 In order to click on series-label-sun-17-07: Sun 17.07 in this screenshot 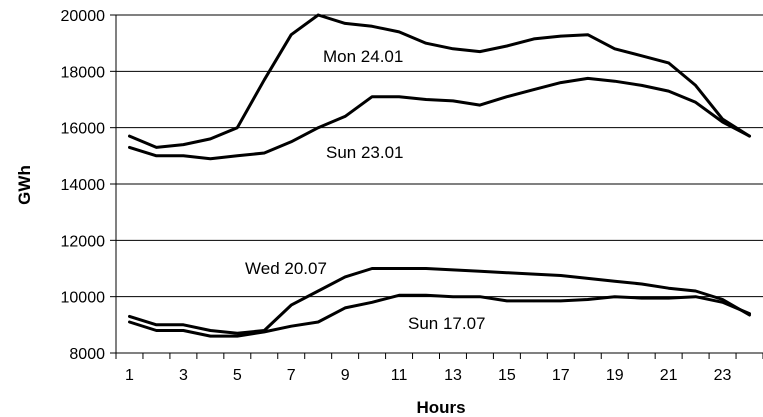, I will do `click(447, 323)`.